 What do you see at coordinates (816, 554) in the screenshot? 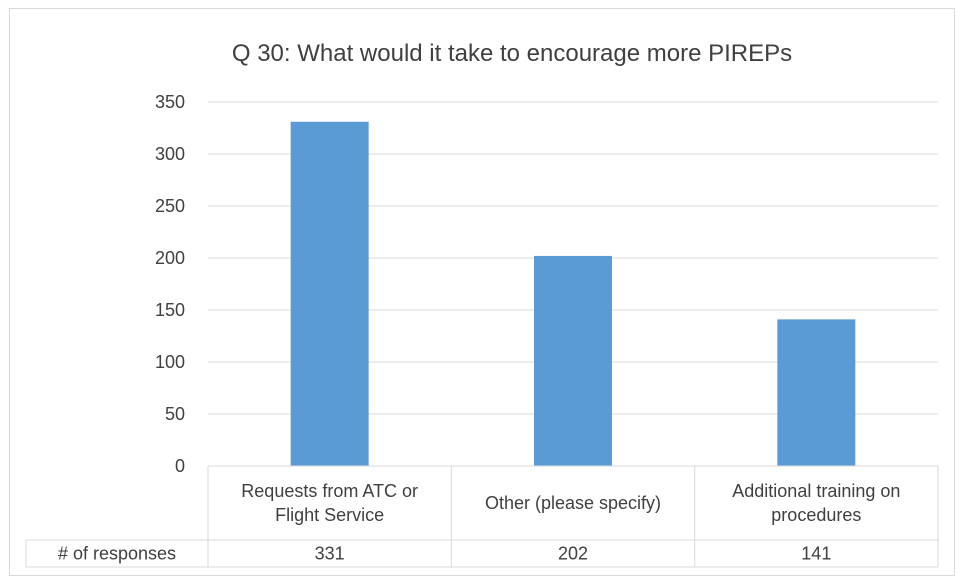
I see `data-value-label: 141` at bounding box center [816, 554].